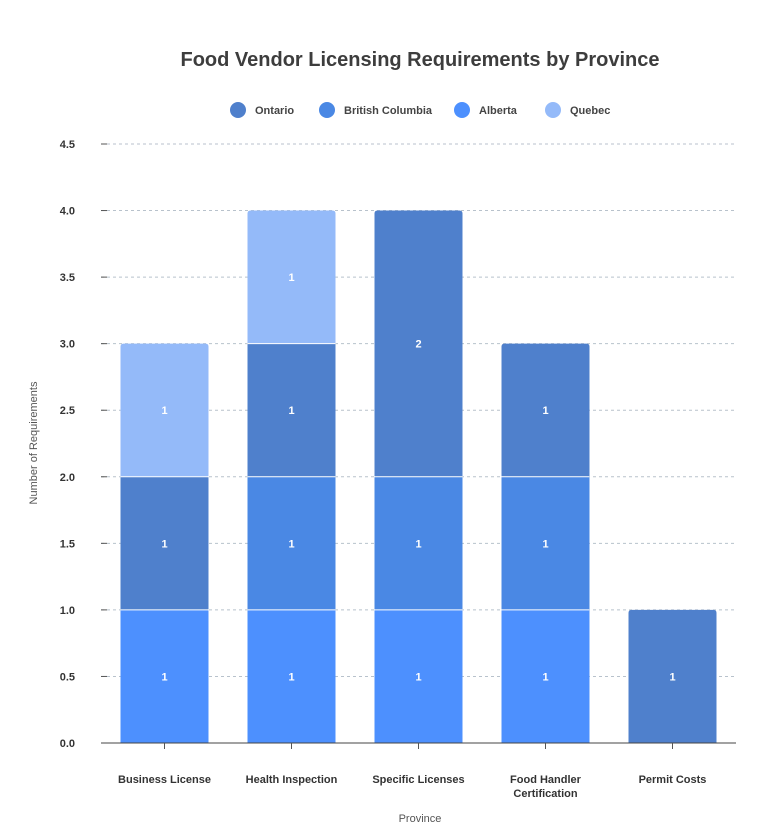 Image resolution: width=760 pixels, height=838 pixels. I want to click on legend-label-ontario: Ontario, so click(274, 111).